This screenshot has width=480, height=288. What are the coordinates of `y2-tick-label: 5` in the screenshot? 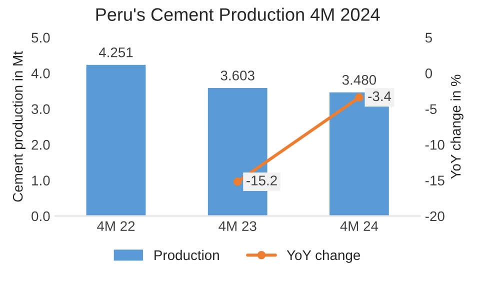 It's located at (428, 37).